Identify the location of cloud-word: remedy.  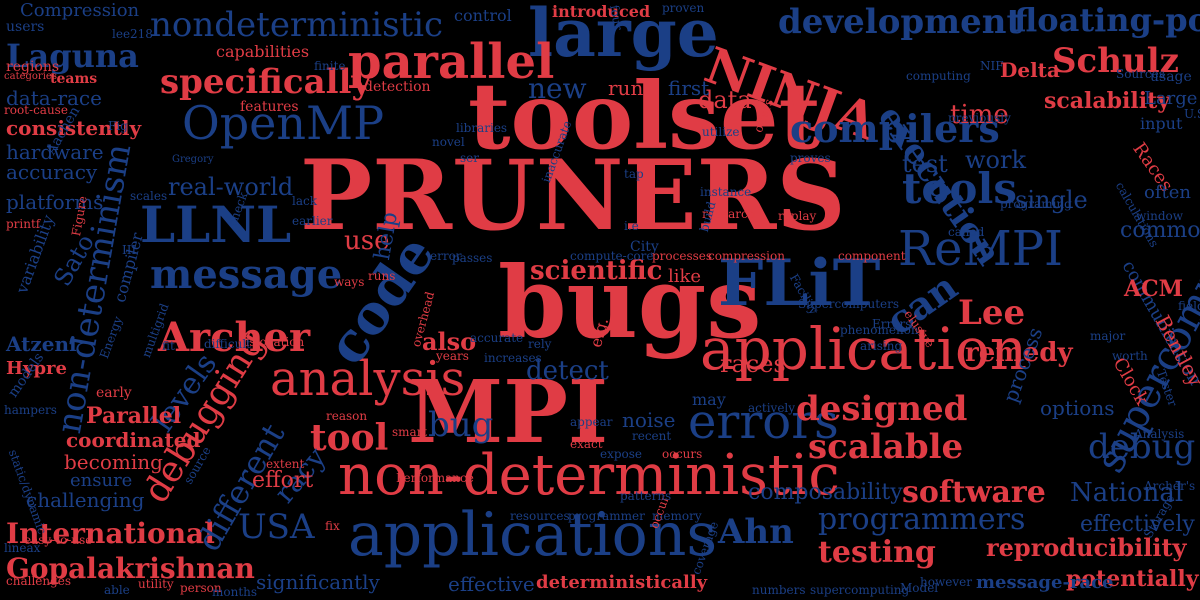
(1019, 353).